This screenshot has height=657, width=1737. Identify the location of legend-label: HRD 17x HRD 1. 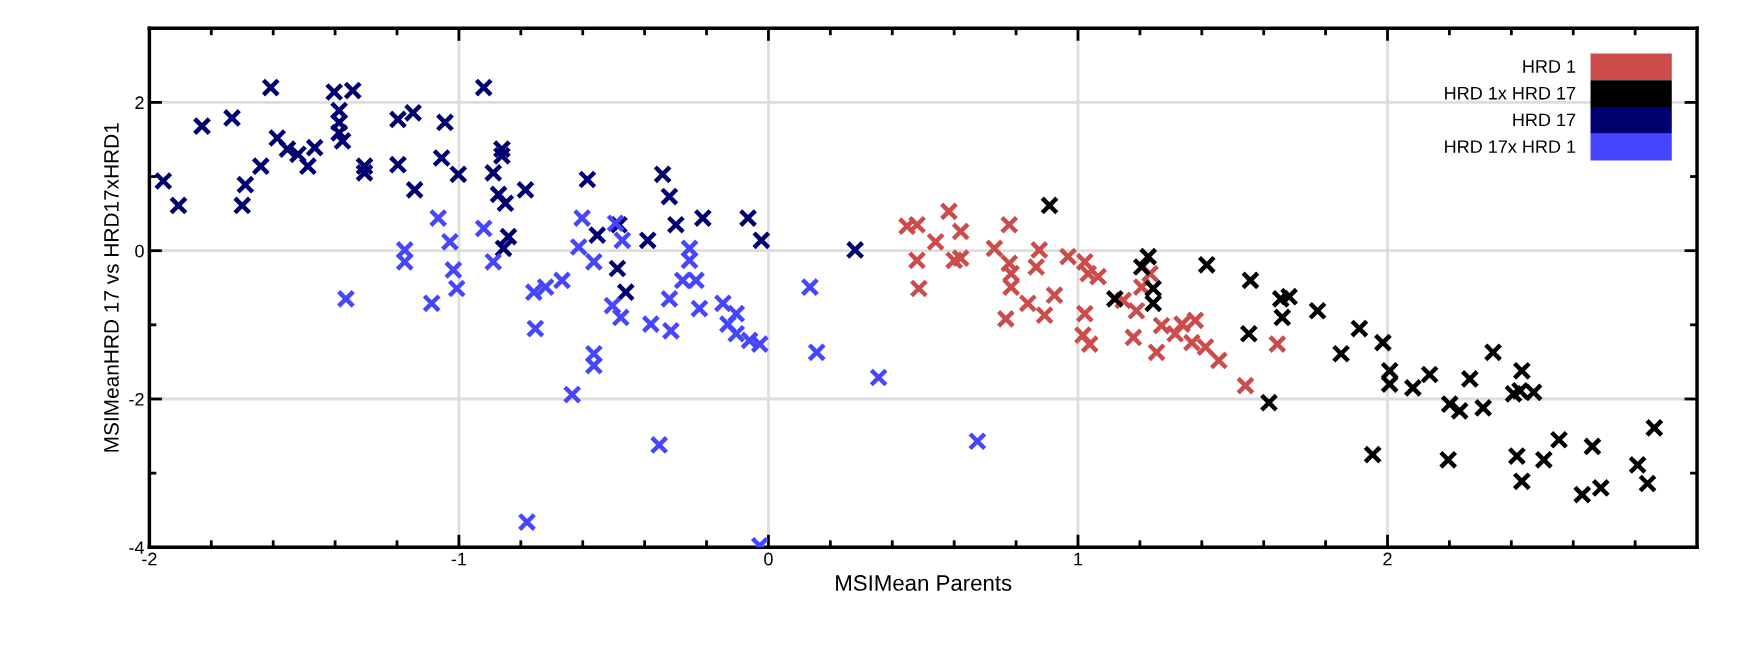
(1510, 146).